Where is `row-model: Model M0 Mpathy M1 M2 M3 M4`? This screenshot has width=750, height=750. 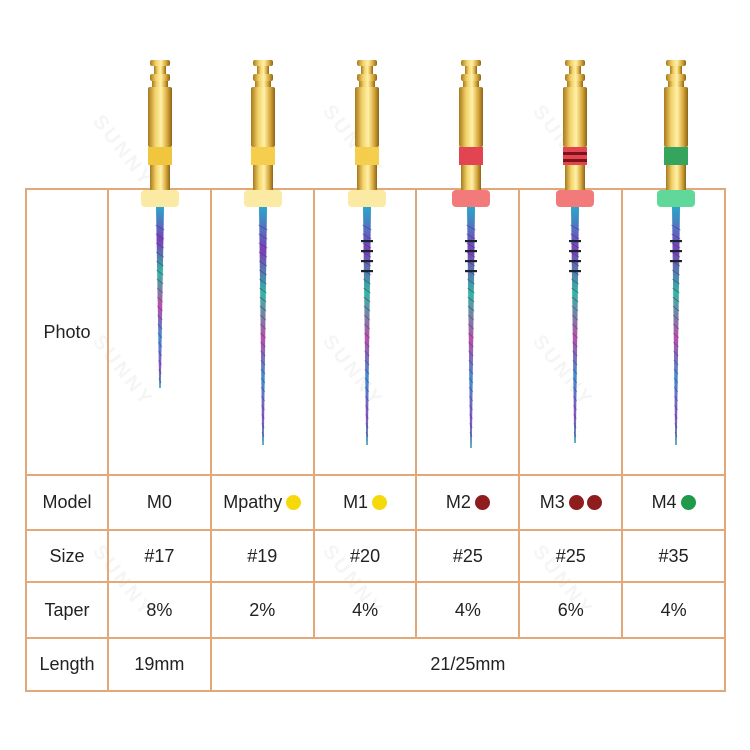 row-model: Model M0 Mpathy M1 M2 M3 M4 is located at coordinates (375, 502).